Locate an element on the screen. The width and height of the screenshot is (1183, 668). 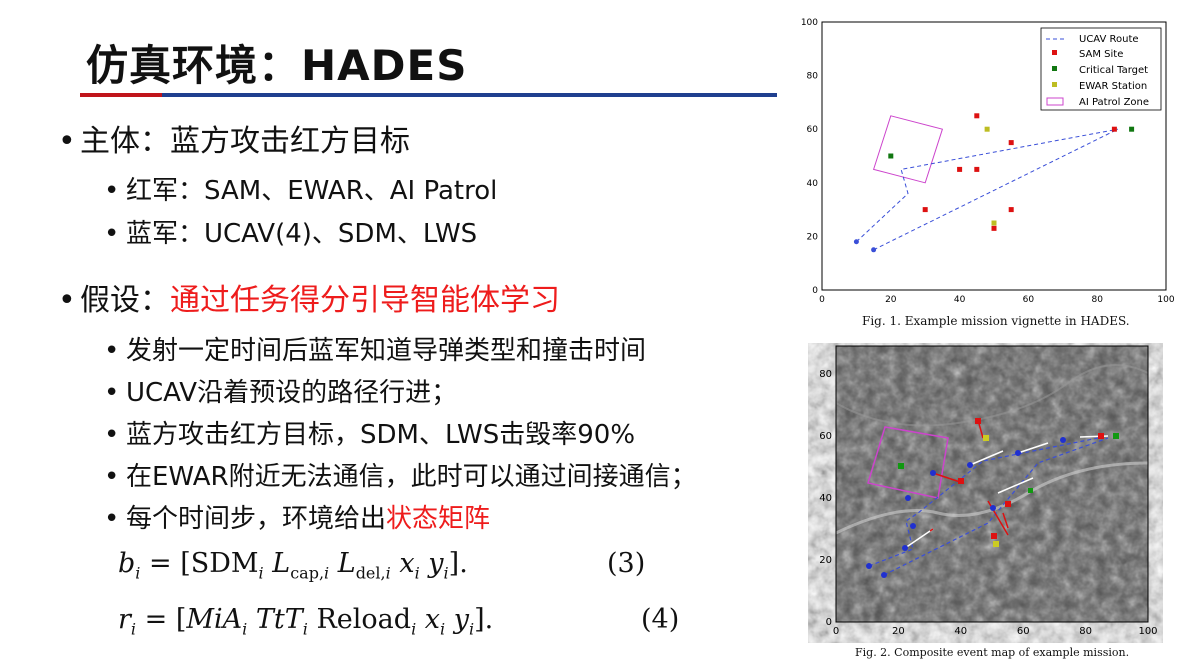
fig1-xtick: 0 is located at coordinates (822, 299).